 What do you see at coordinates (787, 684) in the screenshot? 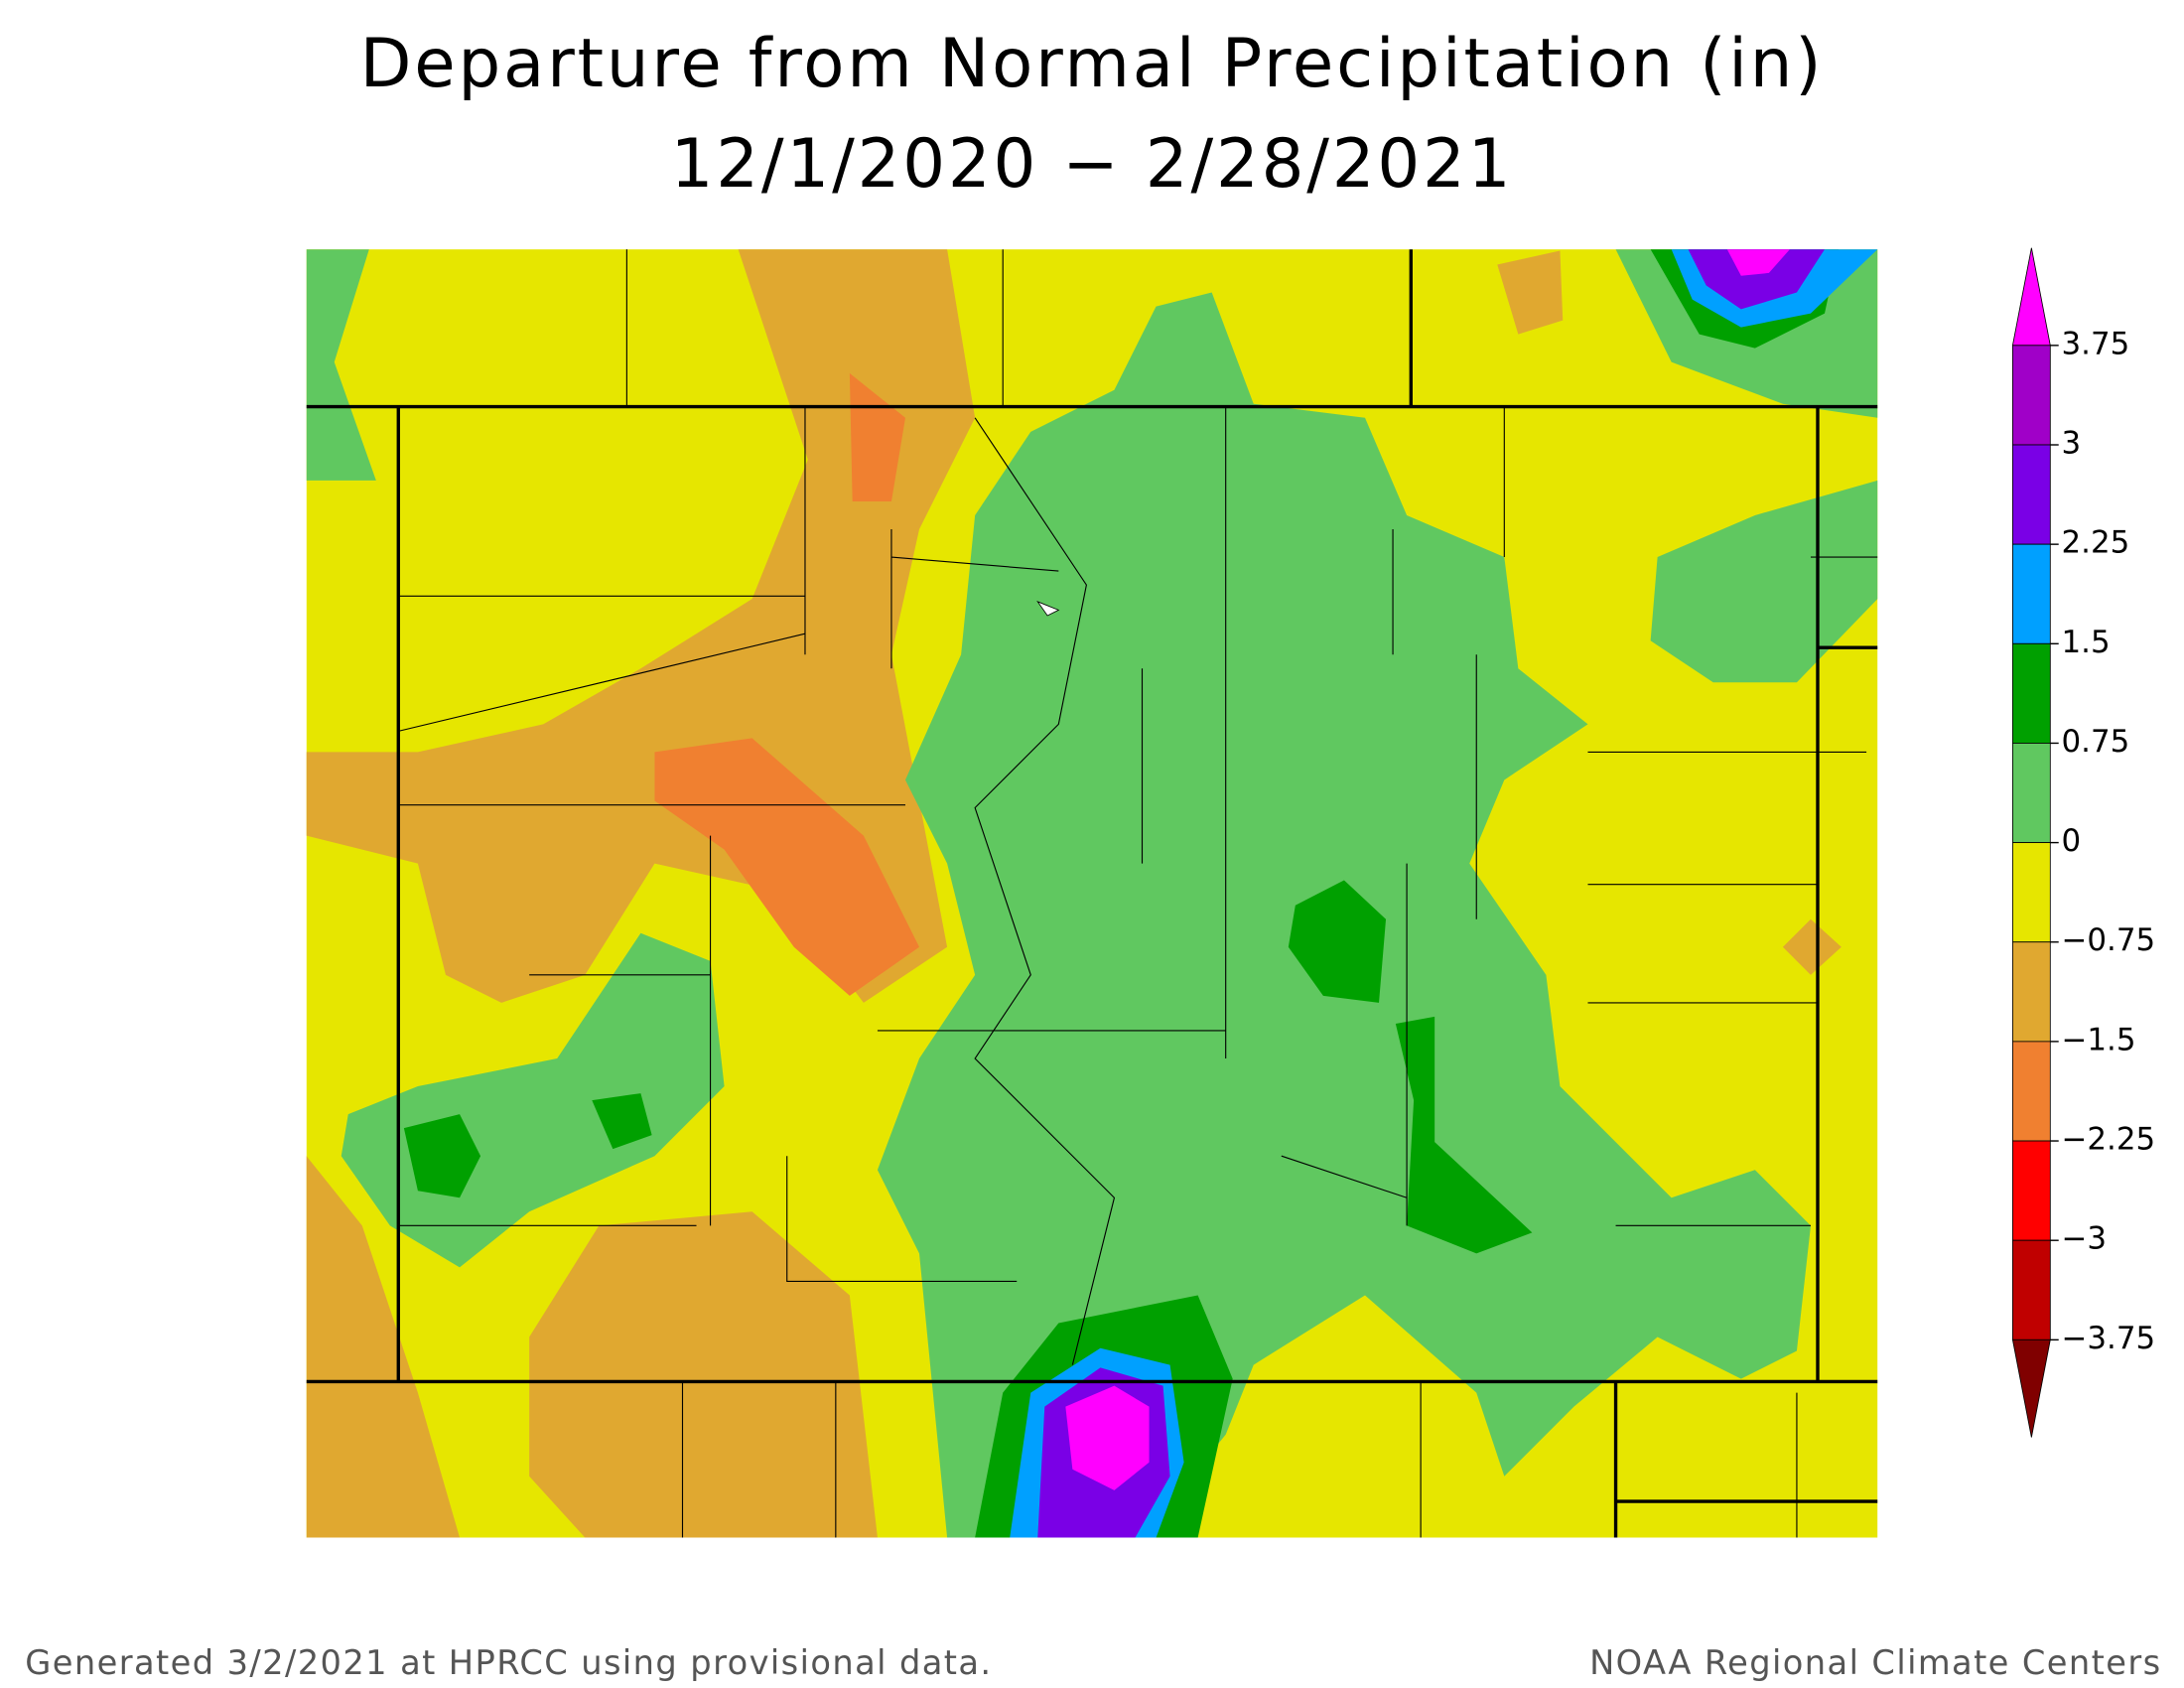
I see `very-dry-region` at bounding box center [787, 684].